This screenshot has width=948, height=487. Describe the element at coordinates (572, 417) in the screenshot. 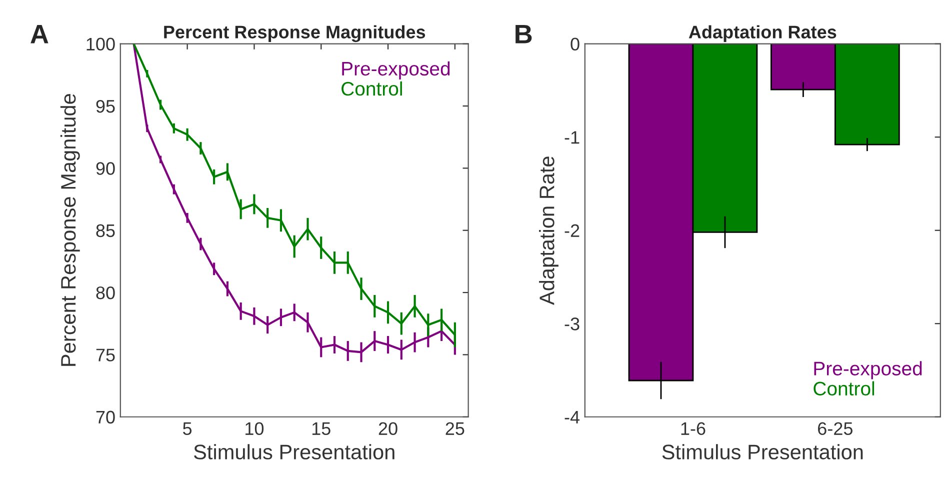

I see `y-tick-label: -4` at that location.